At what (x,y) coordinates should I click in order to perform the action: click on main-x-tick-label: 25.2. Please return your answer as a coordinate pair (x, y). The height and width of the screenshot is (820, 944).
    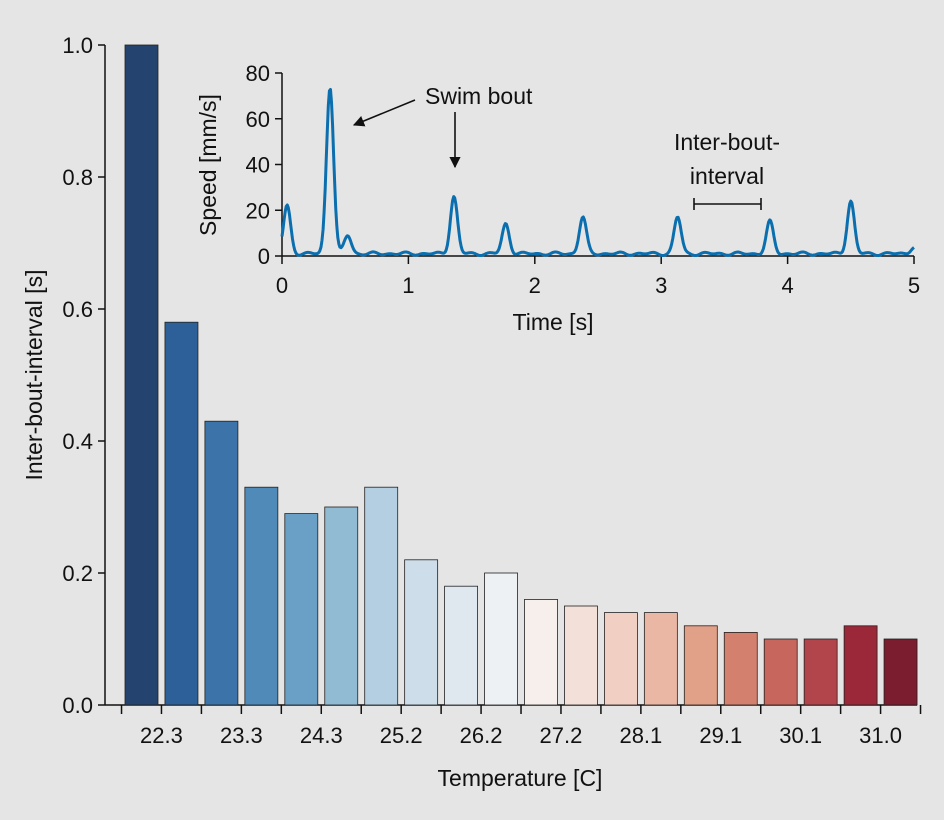
    Looking at the image, I should click on (401, 735).